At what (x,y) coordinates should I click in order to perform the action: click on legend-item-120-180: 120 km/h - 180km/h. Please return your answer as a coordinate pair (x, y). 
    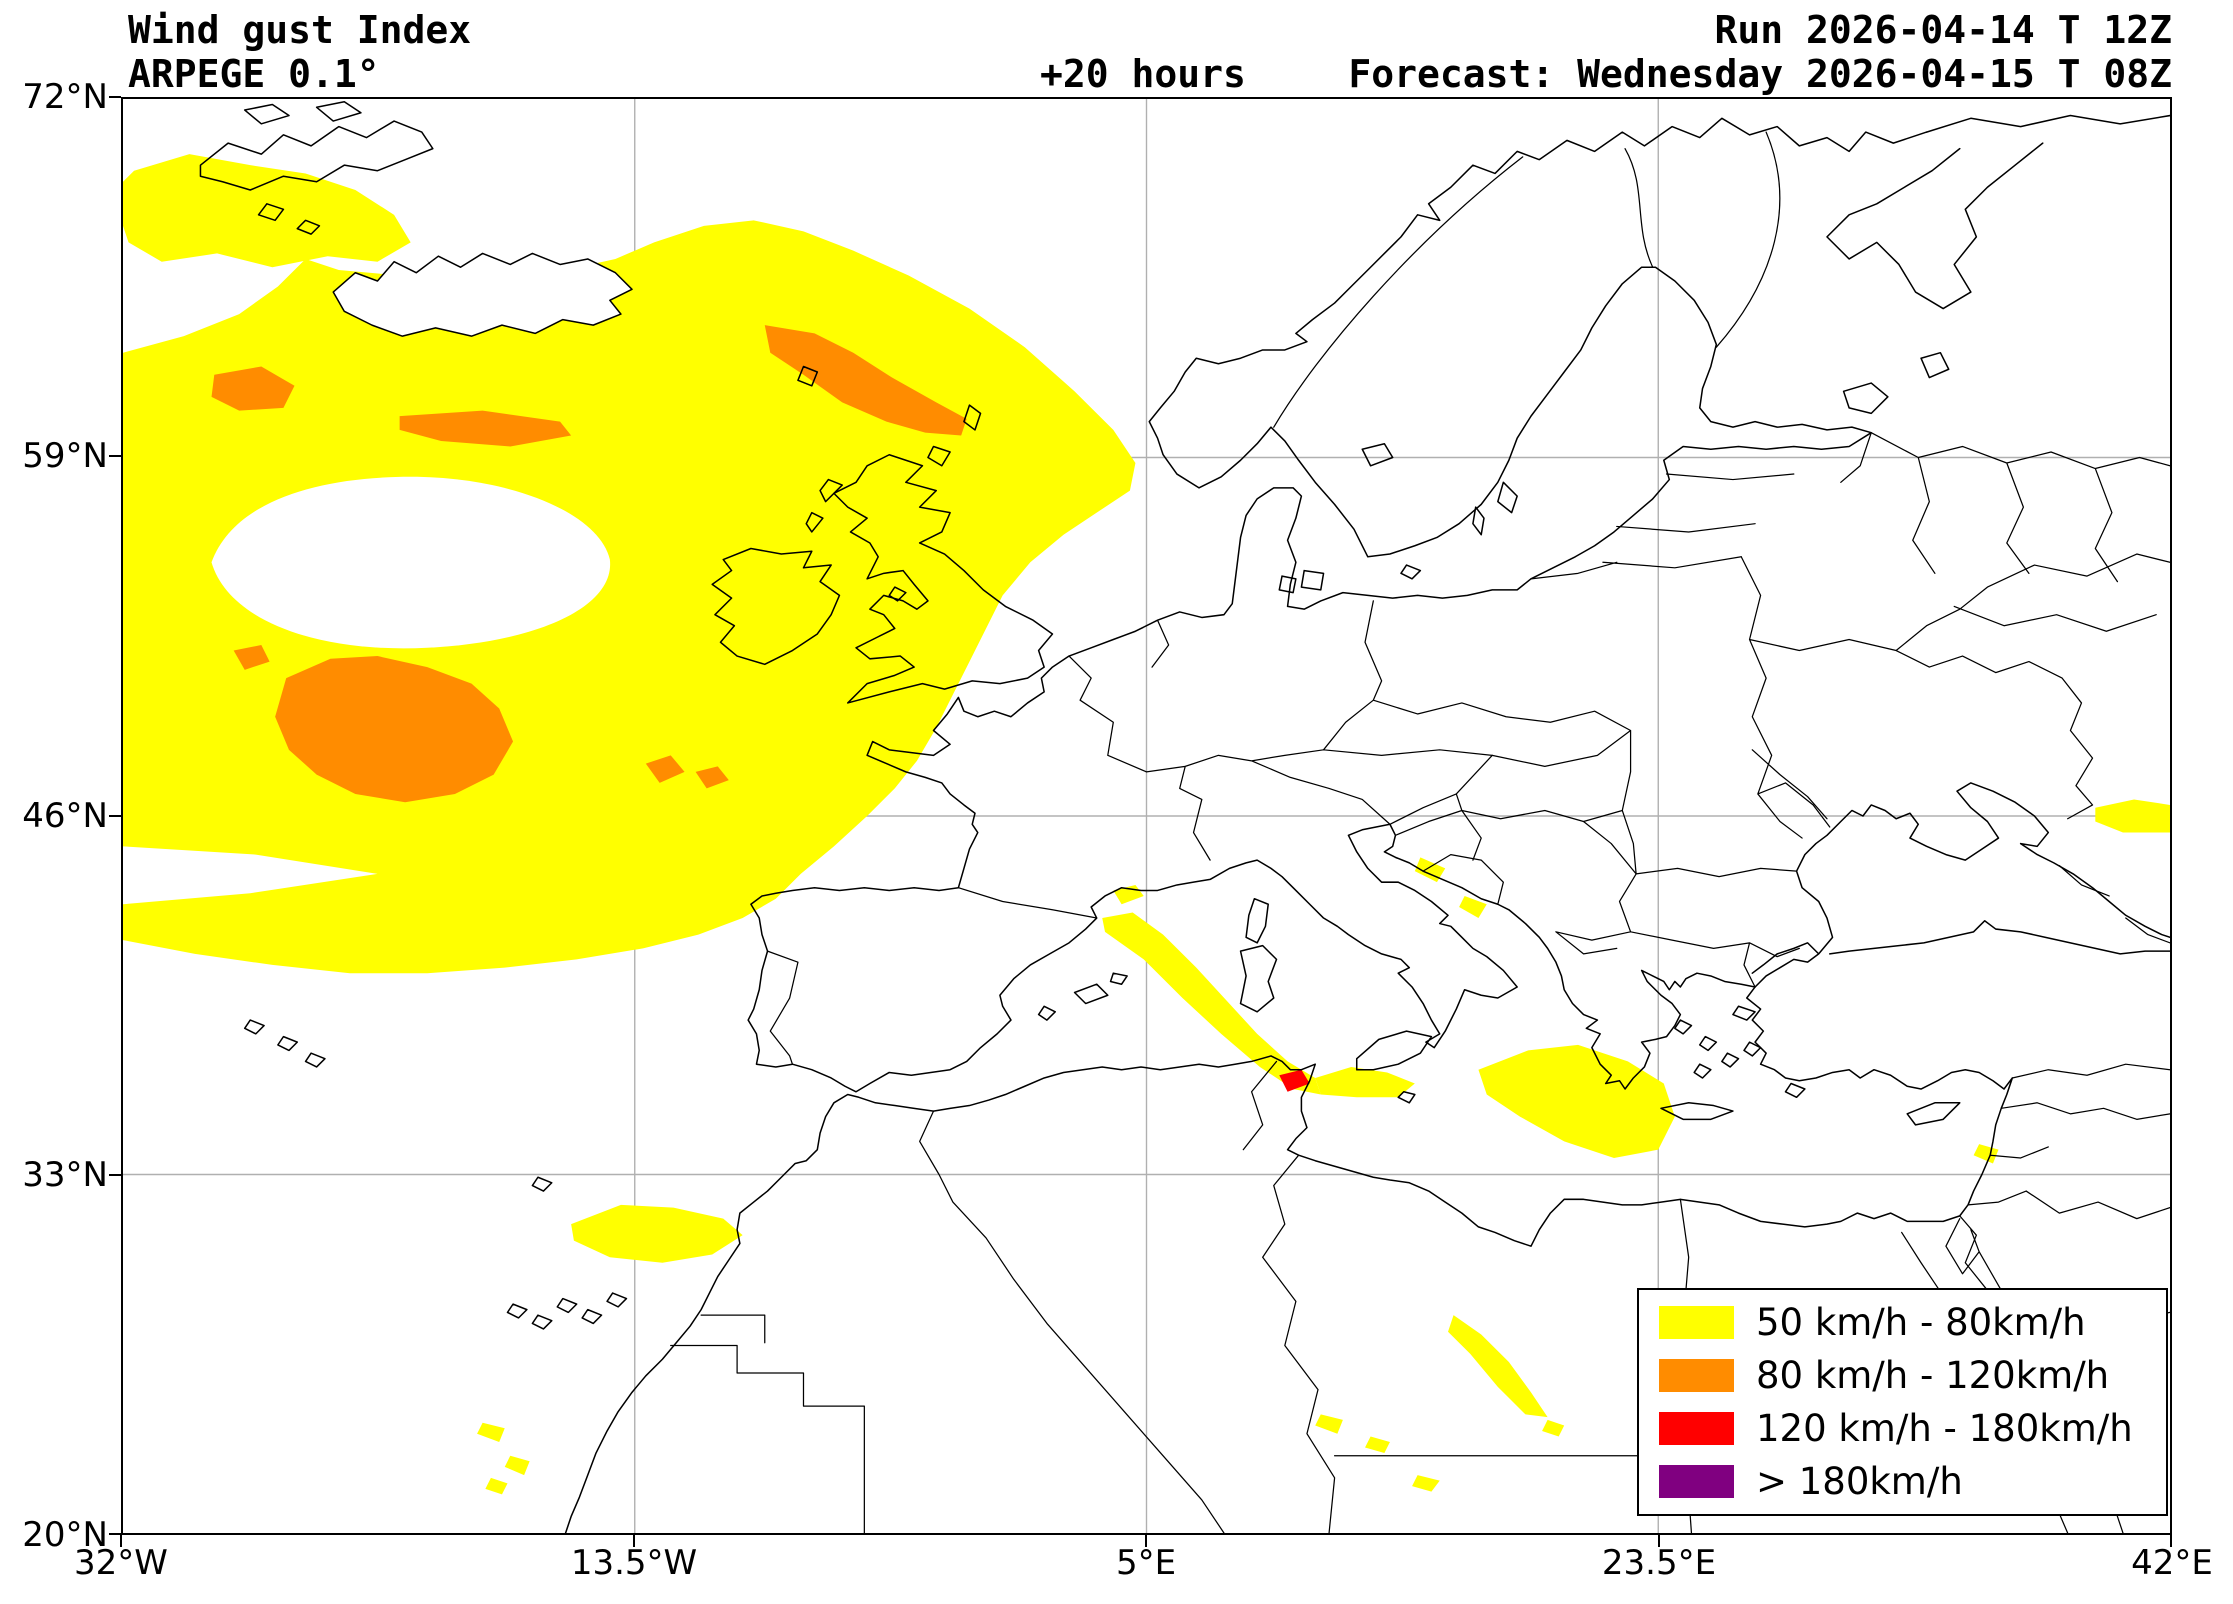
    Looking at the image, I should click on (1902, 1428).